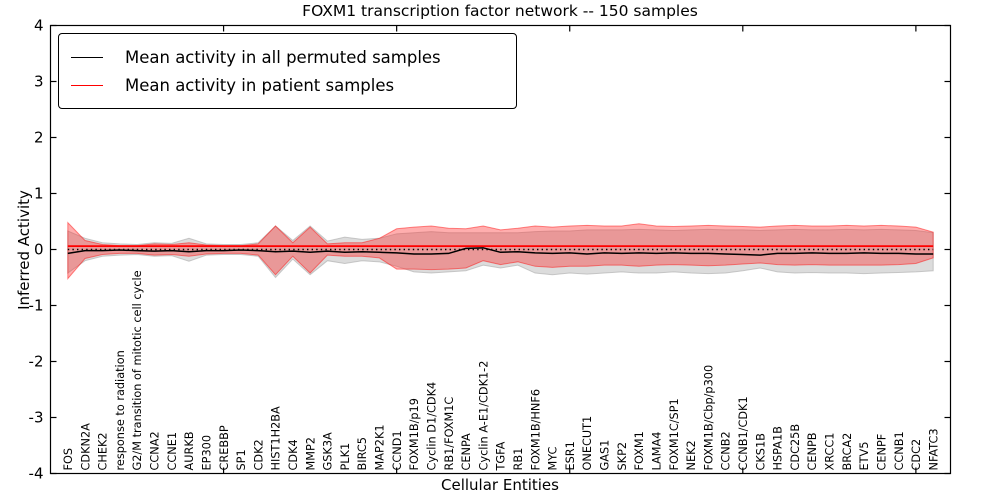 Image resolution: width=1000 pixels, height=500 pixels. I want to click on y-tick-label: 0, so click(39, 250).